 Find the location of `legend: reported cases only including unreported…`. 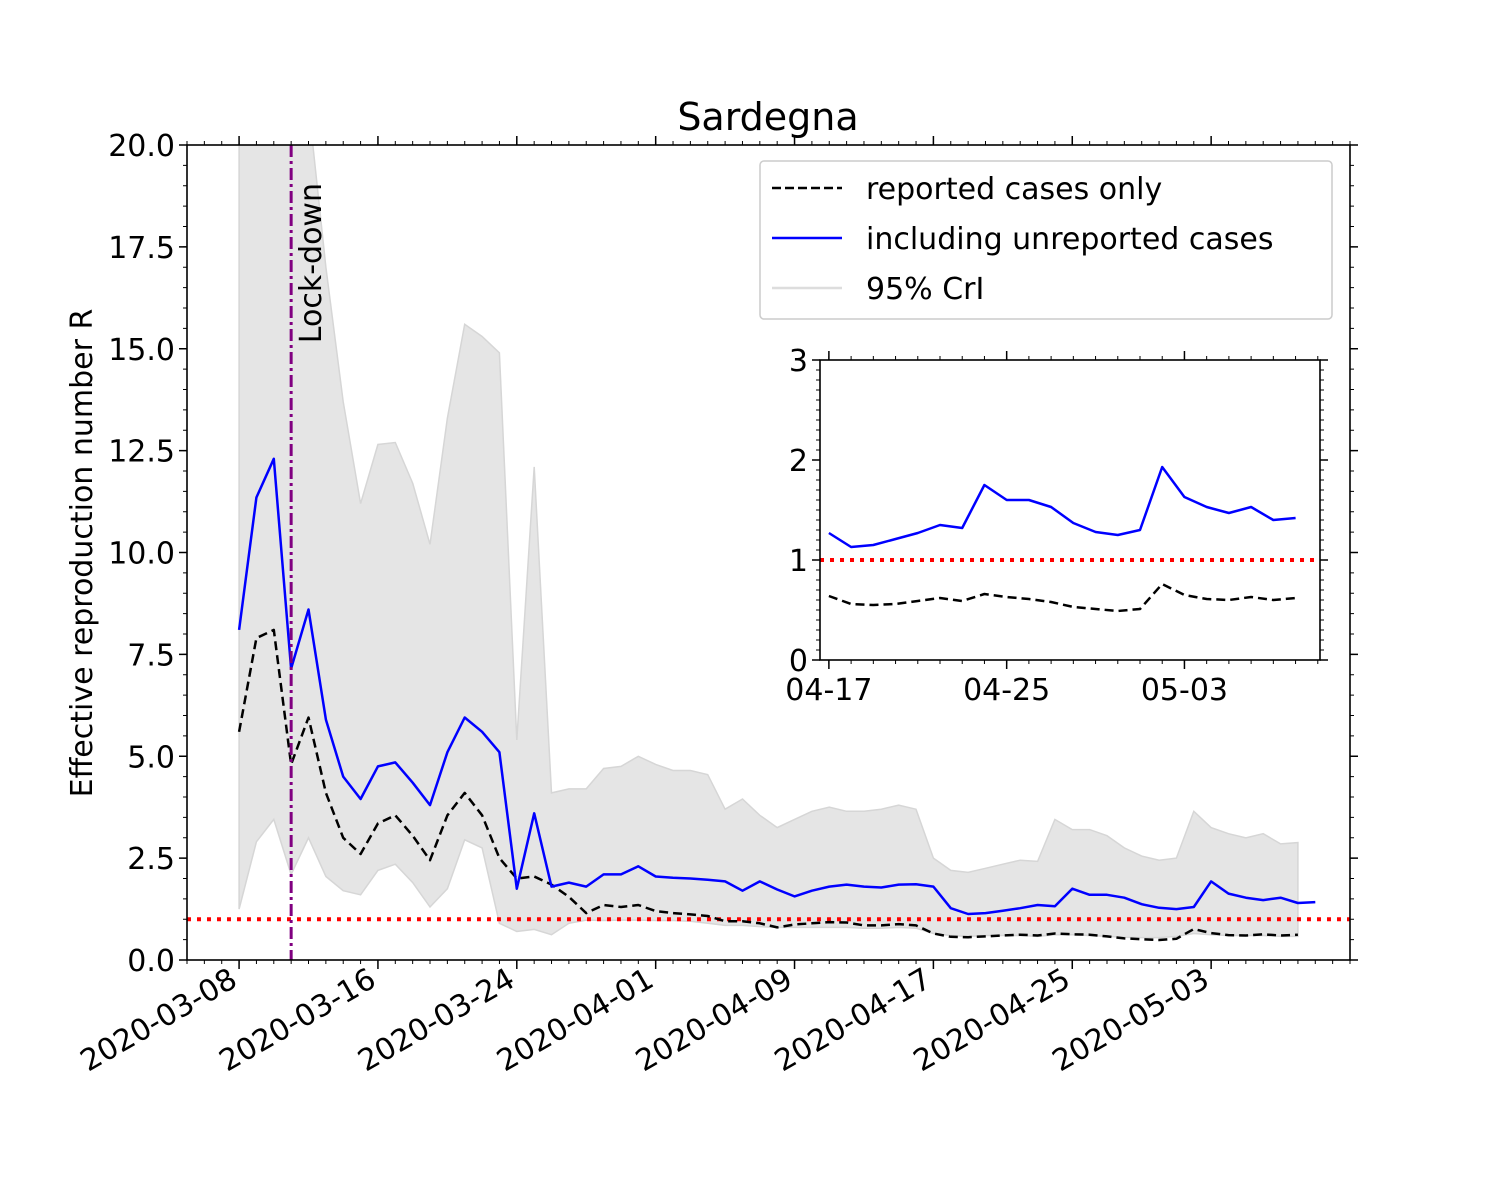

legend: reported cases only including unreported… is located at coordinates (1046, 240).